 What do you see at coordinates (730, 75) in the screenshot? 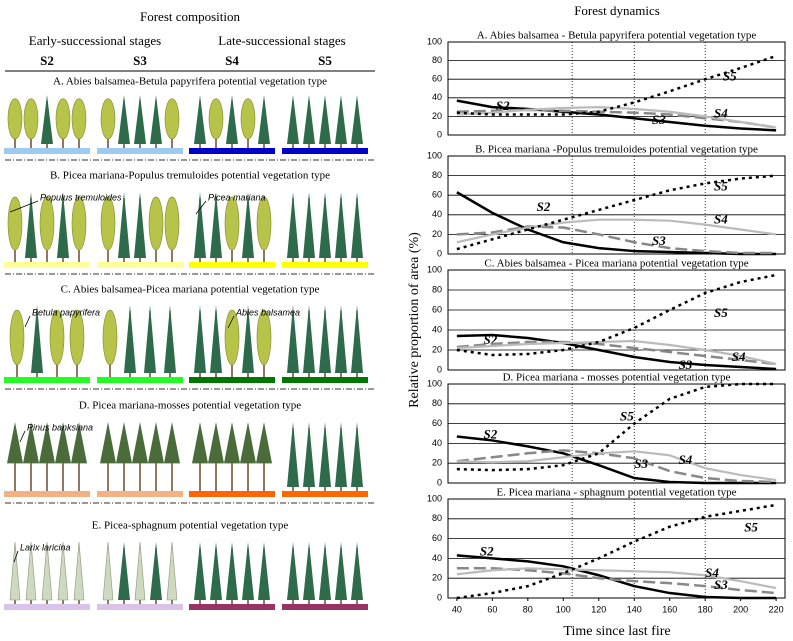
I see `series-label: S5` at bounding box center [730, 75].